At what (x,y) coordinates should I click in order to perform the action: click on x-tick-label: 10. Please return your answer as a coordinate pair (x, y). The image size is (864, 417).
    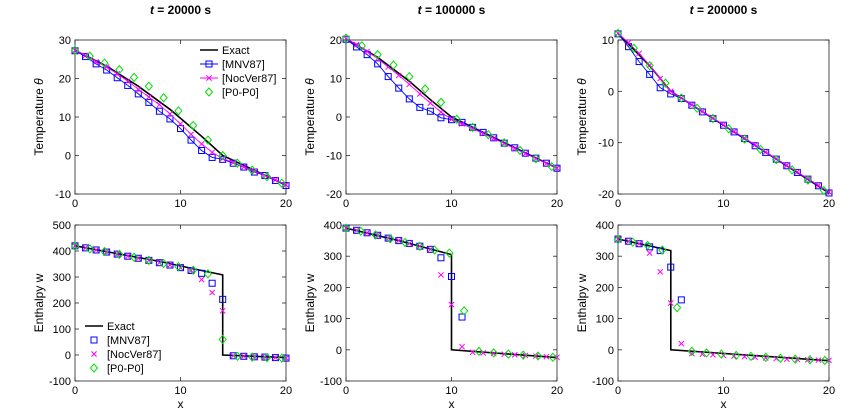
    Looking at the image, I should click on (723, 204).